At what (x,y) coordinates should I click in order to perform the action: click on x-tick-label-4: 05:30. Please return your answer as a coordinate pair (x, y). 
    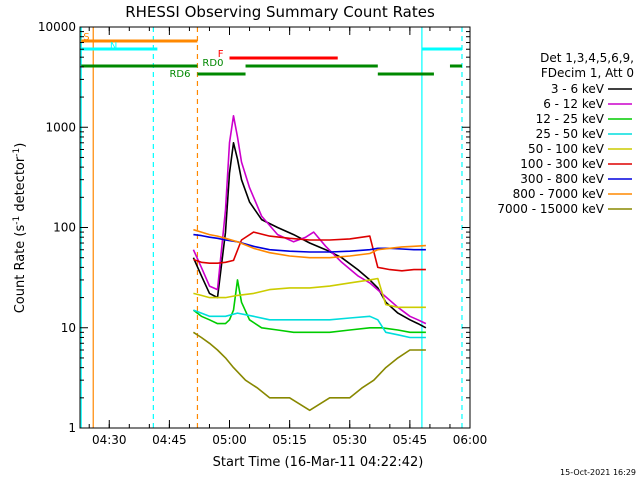
    Looking at the image, I should click on (349, 440).